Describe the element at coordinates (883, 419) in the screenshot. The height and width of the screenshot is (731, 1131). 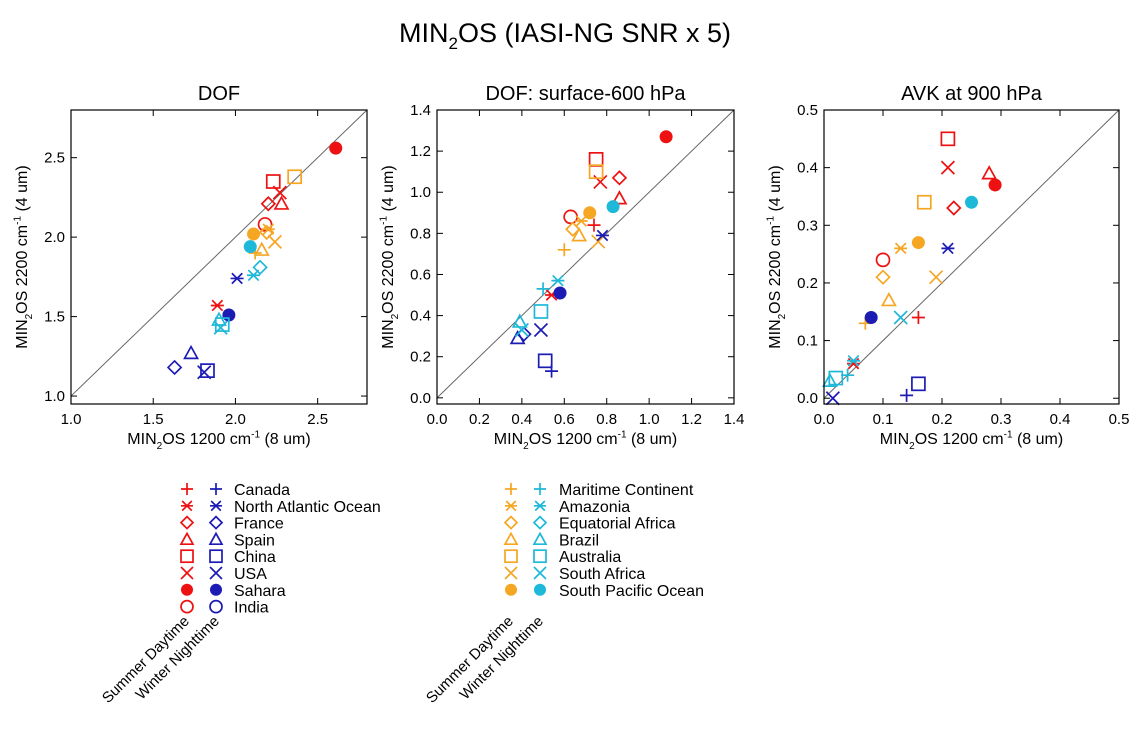
I see `x-tick-label: 0.1` at that location.